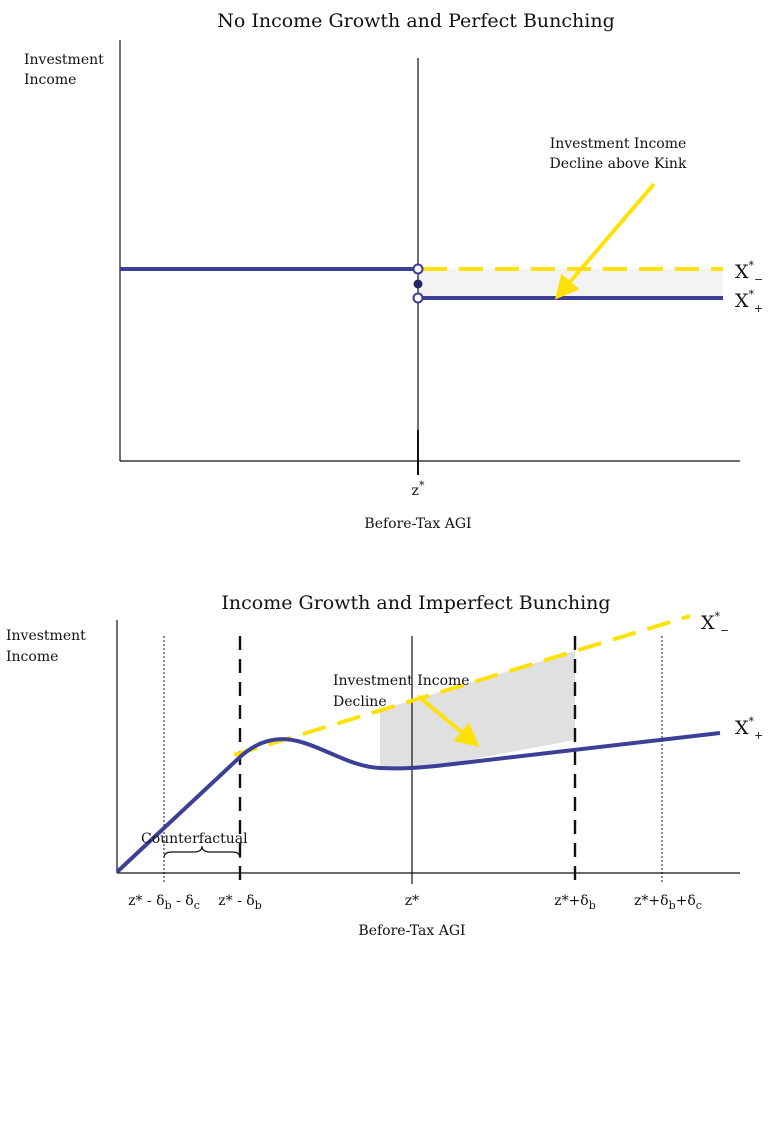  Describe the element at coordinates (415, 603) in the screenshot. I see `panel-2-final-title: Income Growth and Imperfect Bunching` at that location.